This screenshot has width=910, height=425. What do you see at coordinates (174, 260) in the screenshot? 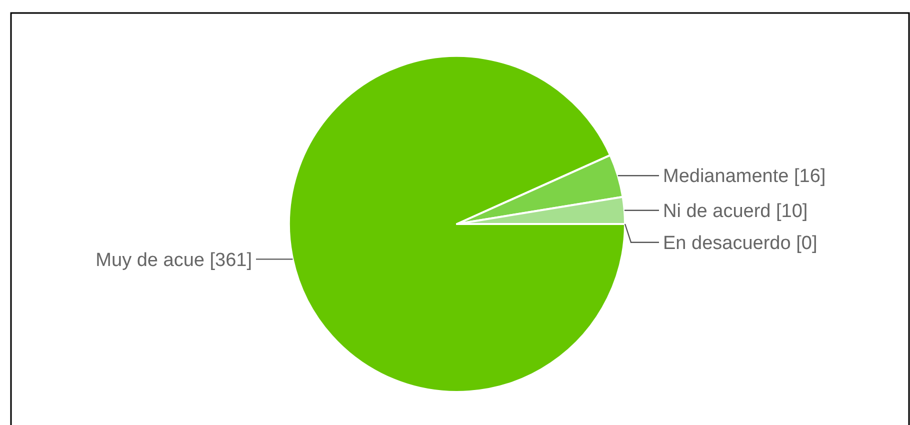
I see `slice-label: Muy de acue [361]` at bounding box center [174, 260].